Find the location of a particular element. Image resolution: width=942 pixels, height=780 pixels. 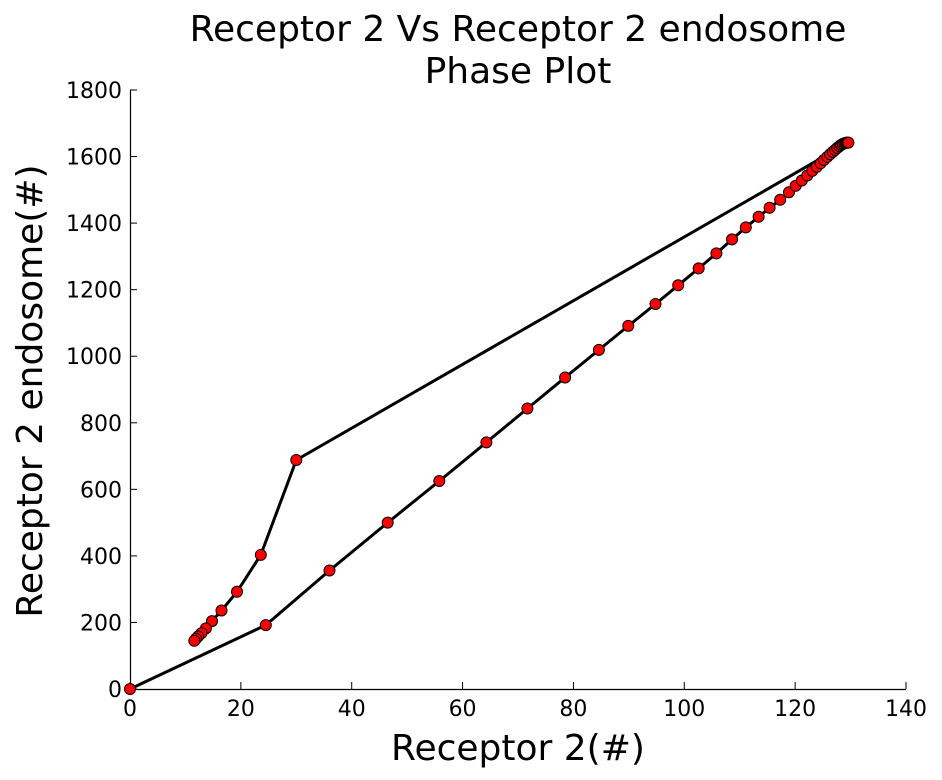

y-tick-label: 1800 is located at coordinates (94, 91).